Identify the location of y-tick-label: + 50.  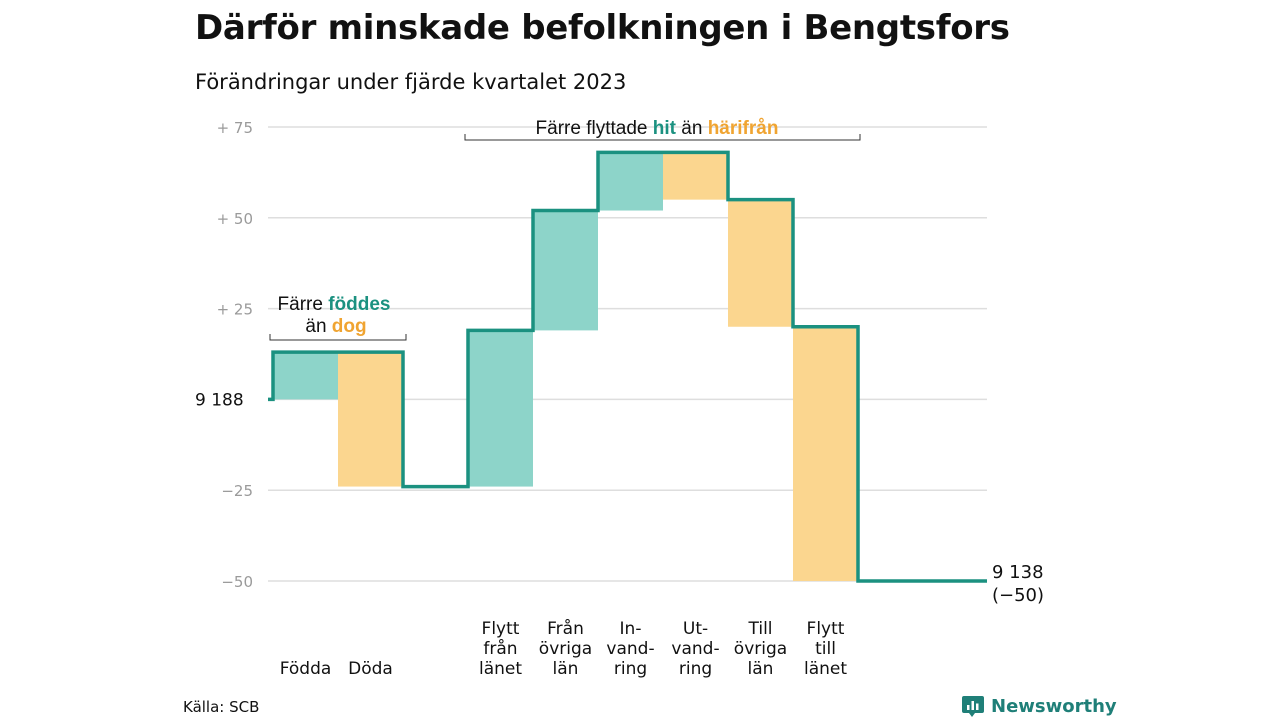
(235, 219).